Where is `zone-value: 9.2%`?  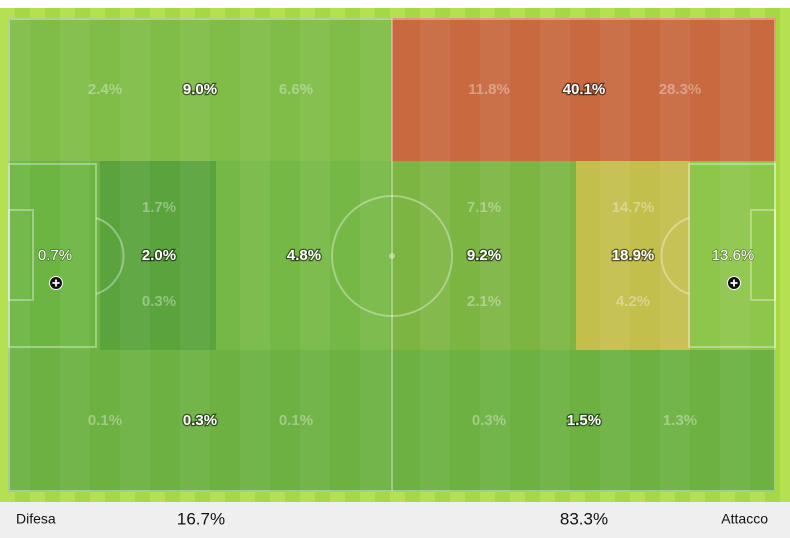 zone-value: 9.2% is located at coordinates (484, 255).